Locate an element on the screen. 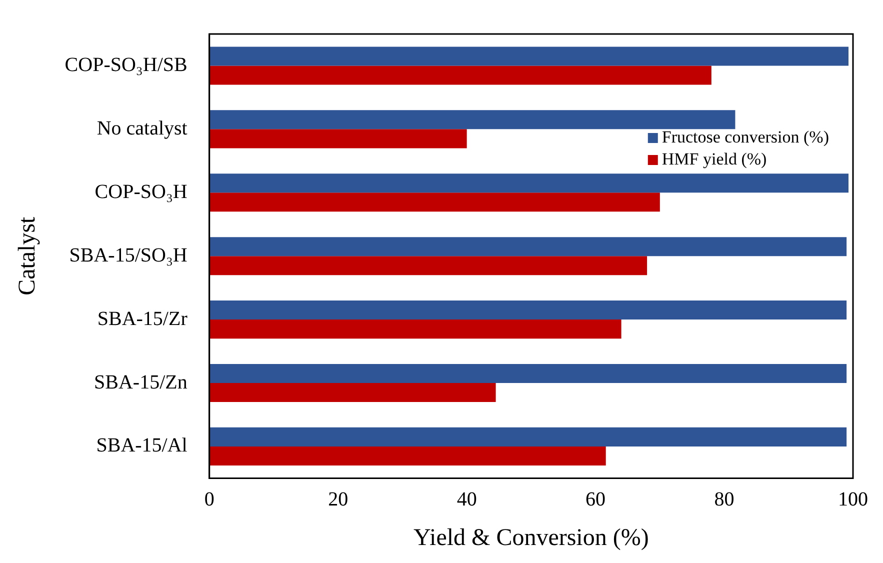 Image resolution: width=883 pixels, height=563 pixels. x-tick-label: 40 is located at coordinates (466, 499).